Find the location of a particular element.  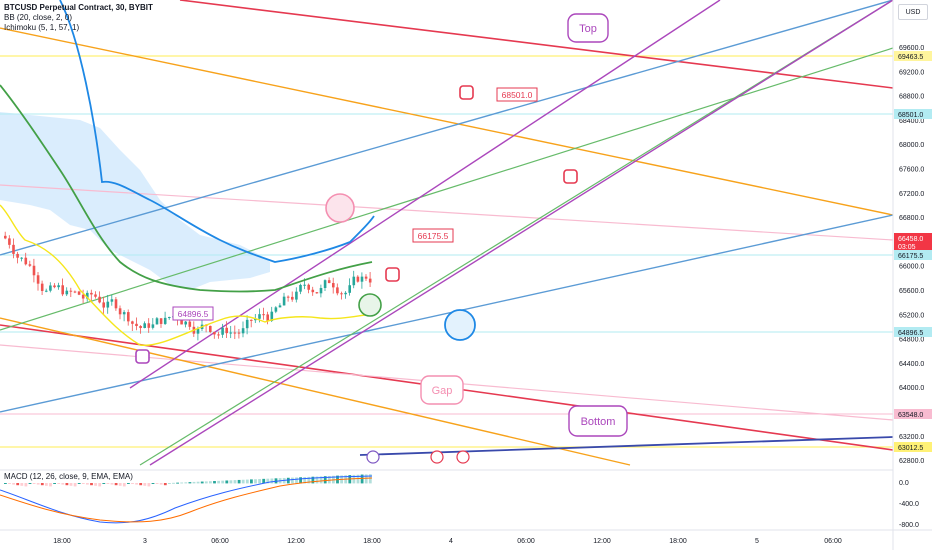

price-tag-63012.5 is located at coordinates (913, 447).